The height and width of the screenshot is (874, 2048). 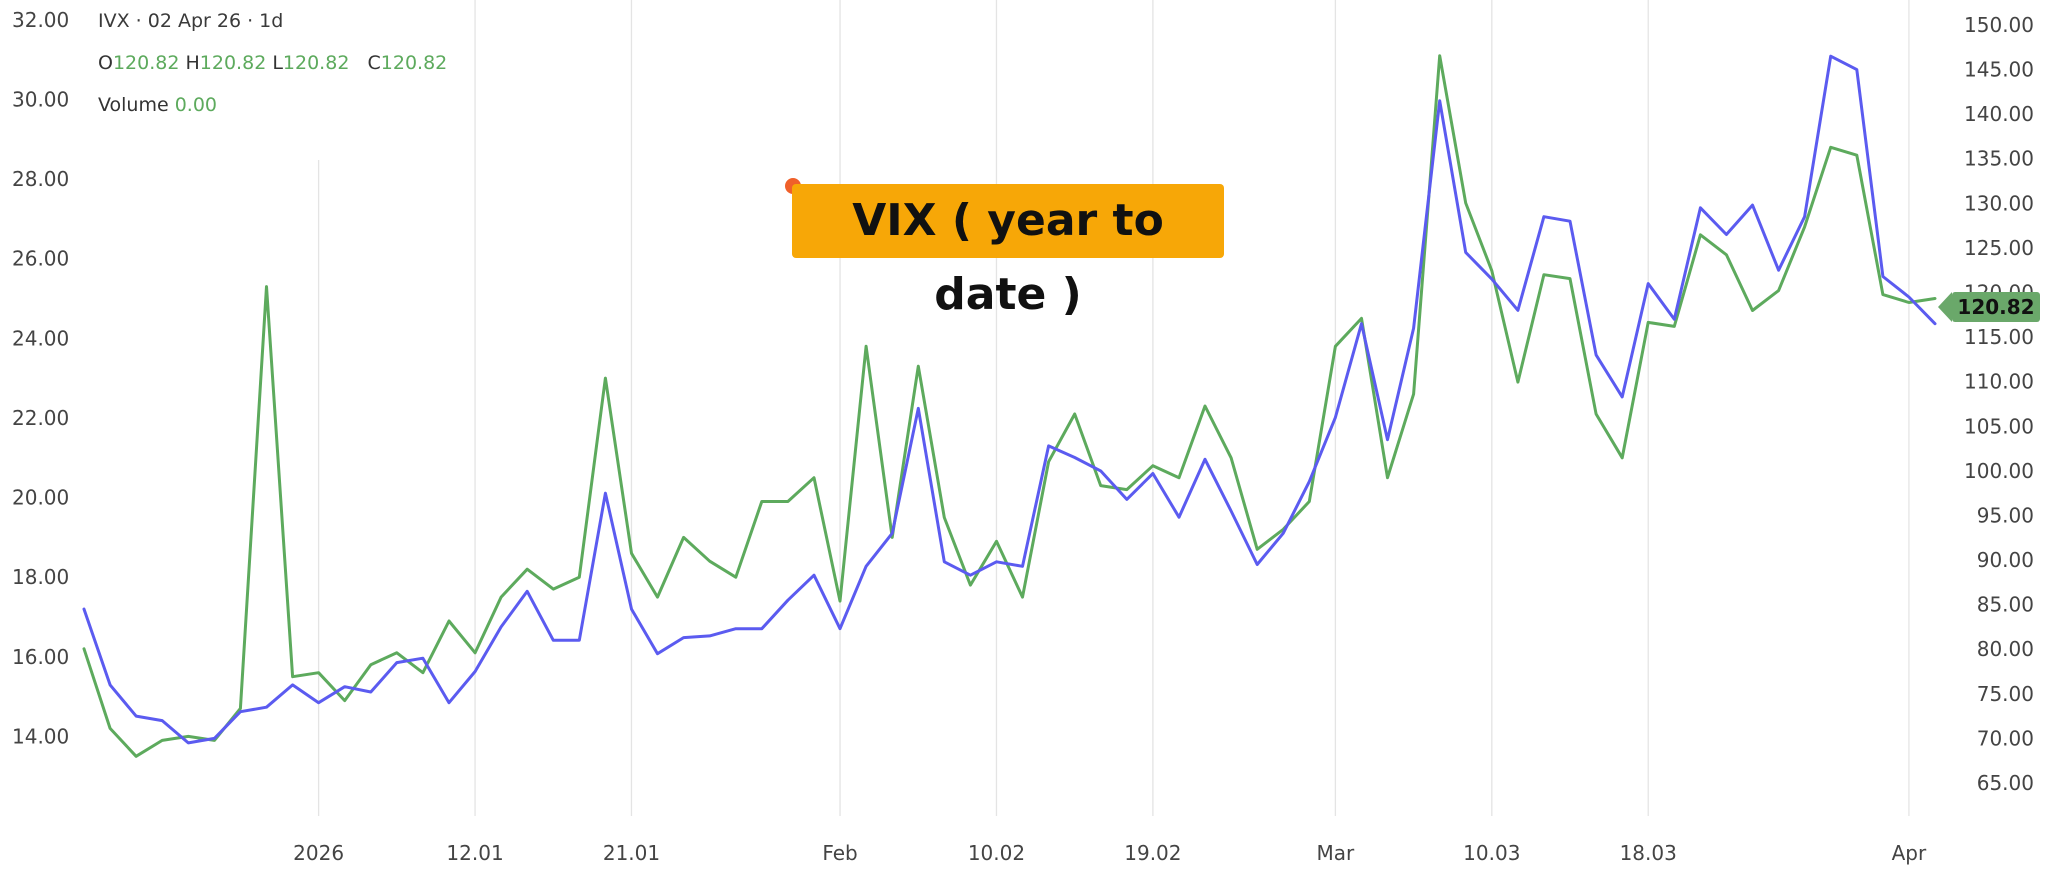 I want to click on y-left-tick-label: 22.00, so click(x=40, y=418).